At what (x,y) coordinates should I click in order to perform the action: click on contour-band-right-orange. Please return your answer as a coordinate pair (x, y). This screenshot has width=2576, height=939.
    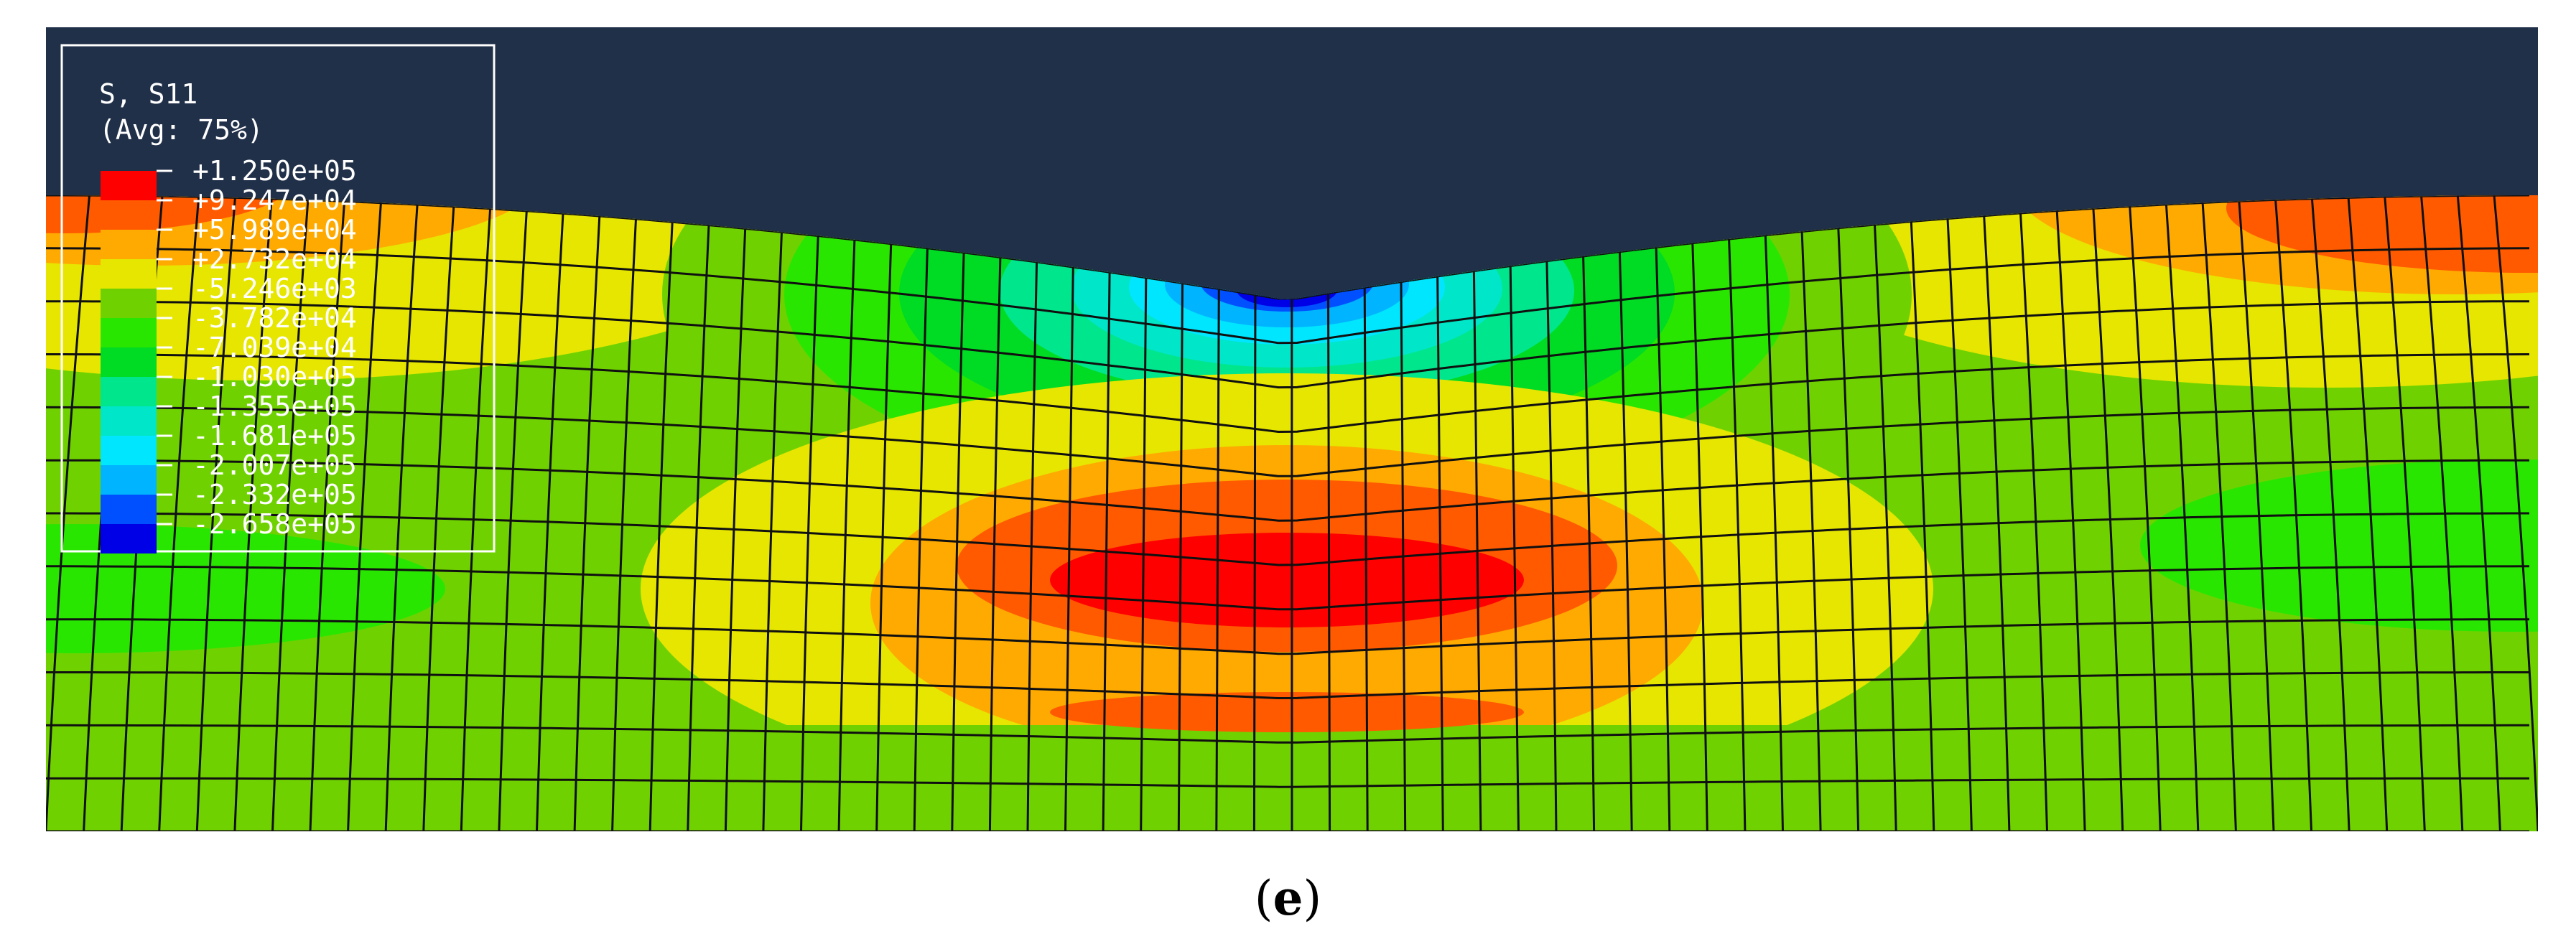
    Looking at the image, I should click on (2274, 245).